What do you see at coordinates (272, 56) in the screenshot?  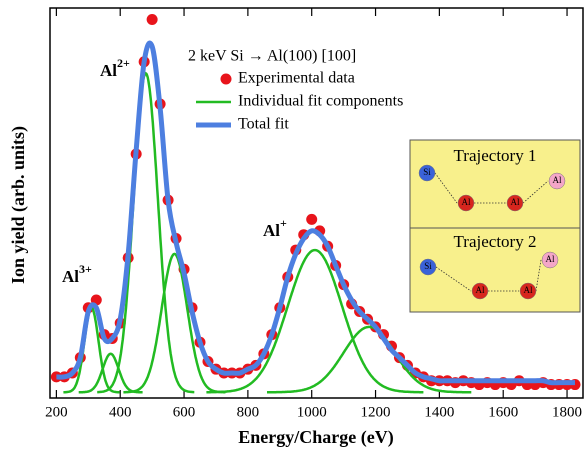 I see `chart-title: 2 keV Si → Al(100) [100]` at bounding box center [272, 56].